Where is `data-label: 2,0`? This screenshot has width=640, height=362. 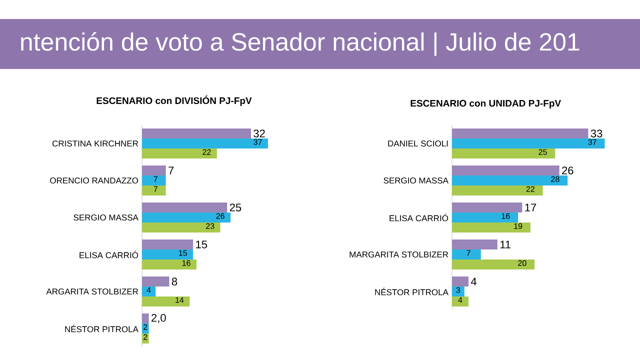 data-label: 2,0 is located at coordinates (159, 319).